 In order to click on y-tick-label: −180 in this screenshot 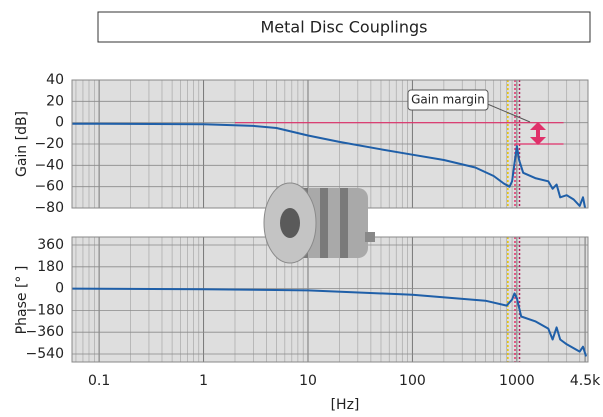, I will do `click(45, 310)`.